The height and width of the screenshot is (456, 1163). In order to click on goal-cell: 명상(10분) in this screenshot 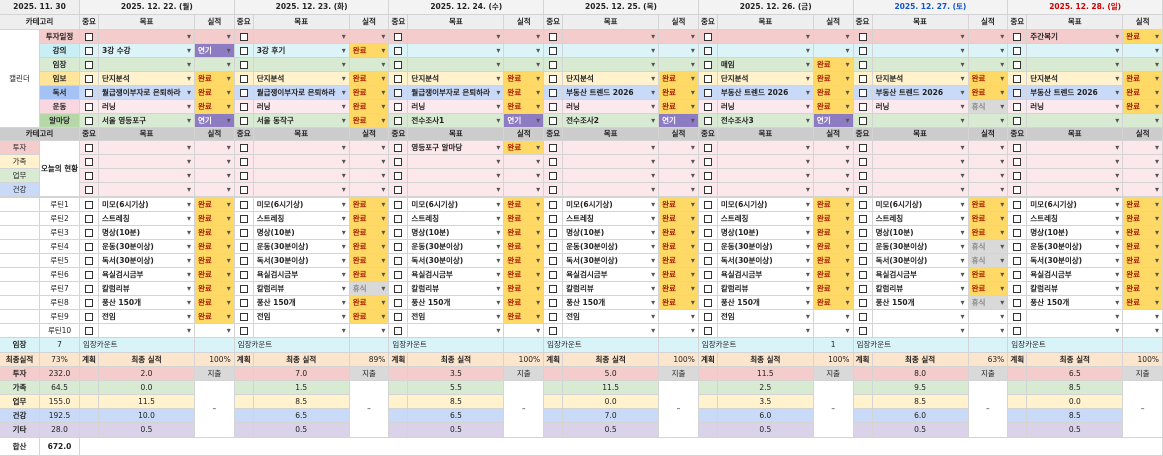, I will do `click(611, 233)`.